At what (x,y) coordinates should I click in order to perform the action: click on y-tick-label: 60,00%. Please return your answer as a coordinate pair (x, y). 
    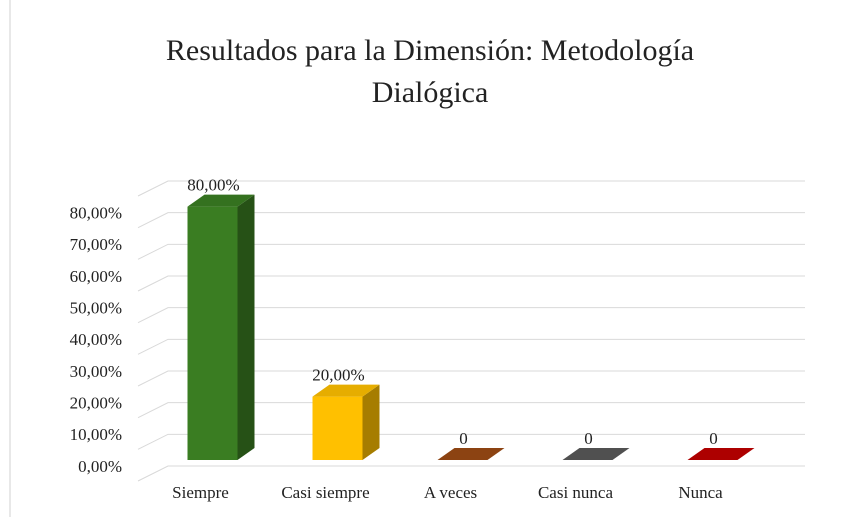
    Looking at the image, I should click on (96, 276).